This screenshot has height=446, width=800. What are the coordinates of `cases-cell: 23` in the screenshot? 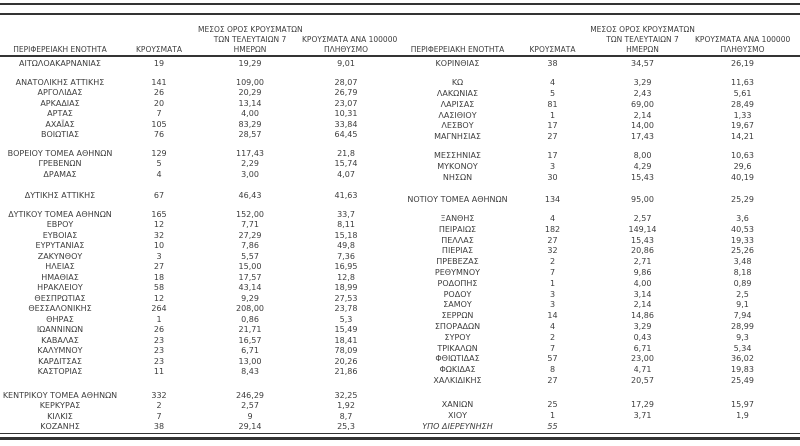 It's located at (159, 361).